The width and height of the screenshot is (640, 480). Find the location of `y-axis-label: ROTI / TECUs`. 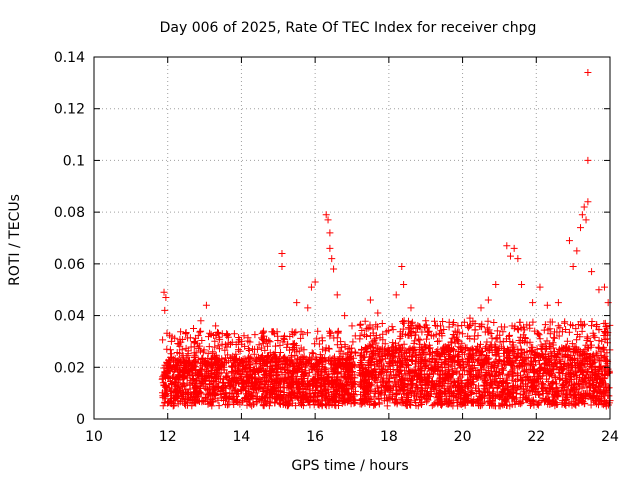

y-axis-label: ROTI / TECUs is located at coordinates (15, 240).